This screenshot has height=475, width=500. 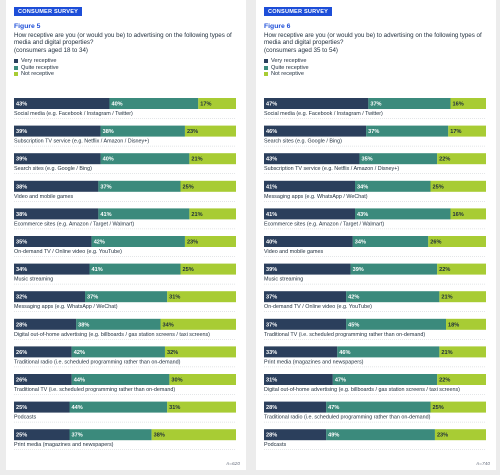 I want to click on figure-label: Figure 5, so click(x=27, y=26).